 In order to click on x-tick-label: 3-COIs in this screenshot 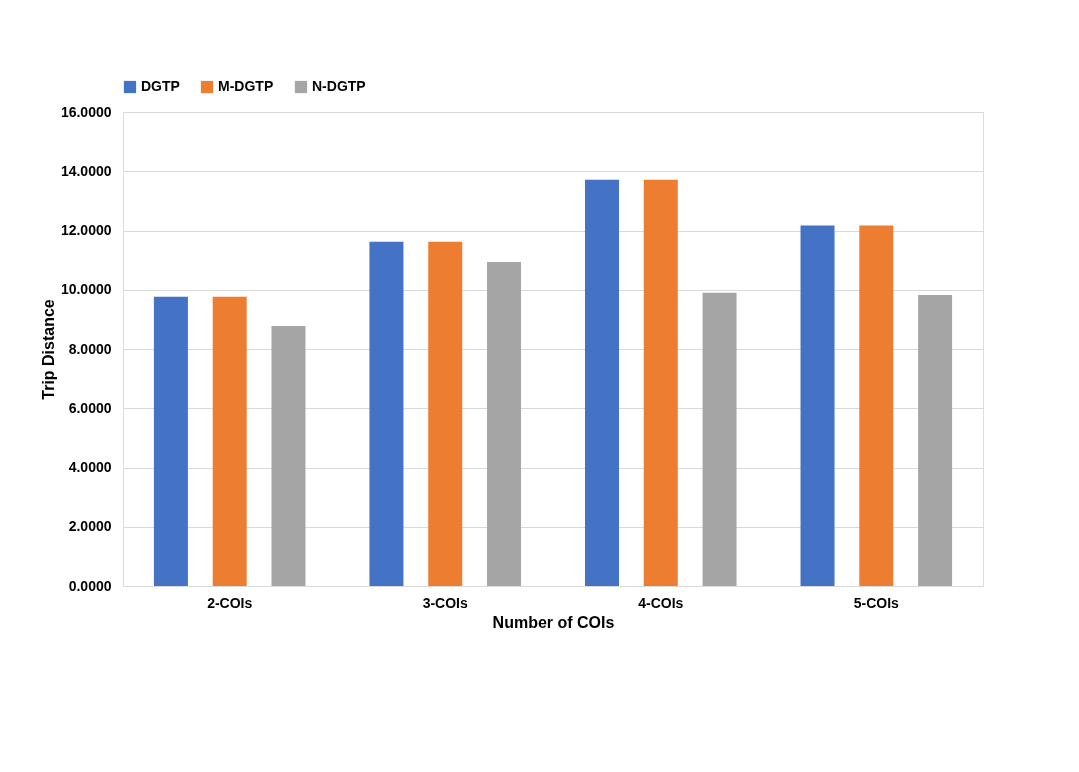, I will do `click(445, 602)`.